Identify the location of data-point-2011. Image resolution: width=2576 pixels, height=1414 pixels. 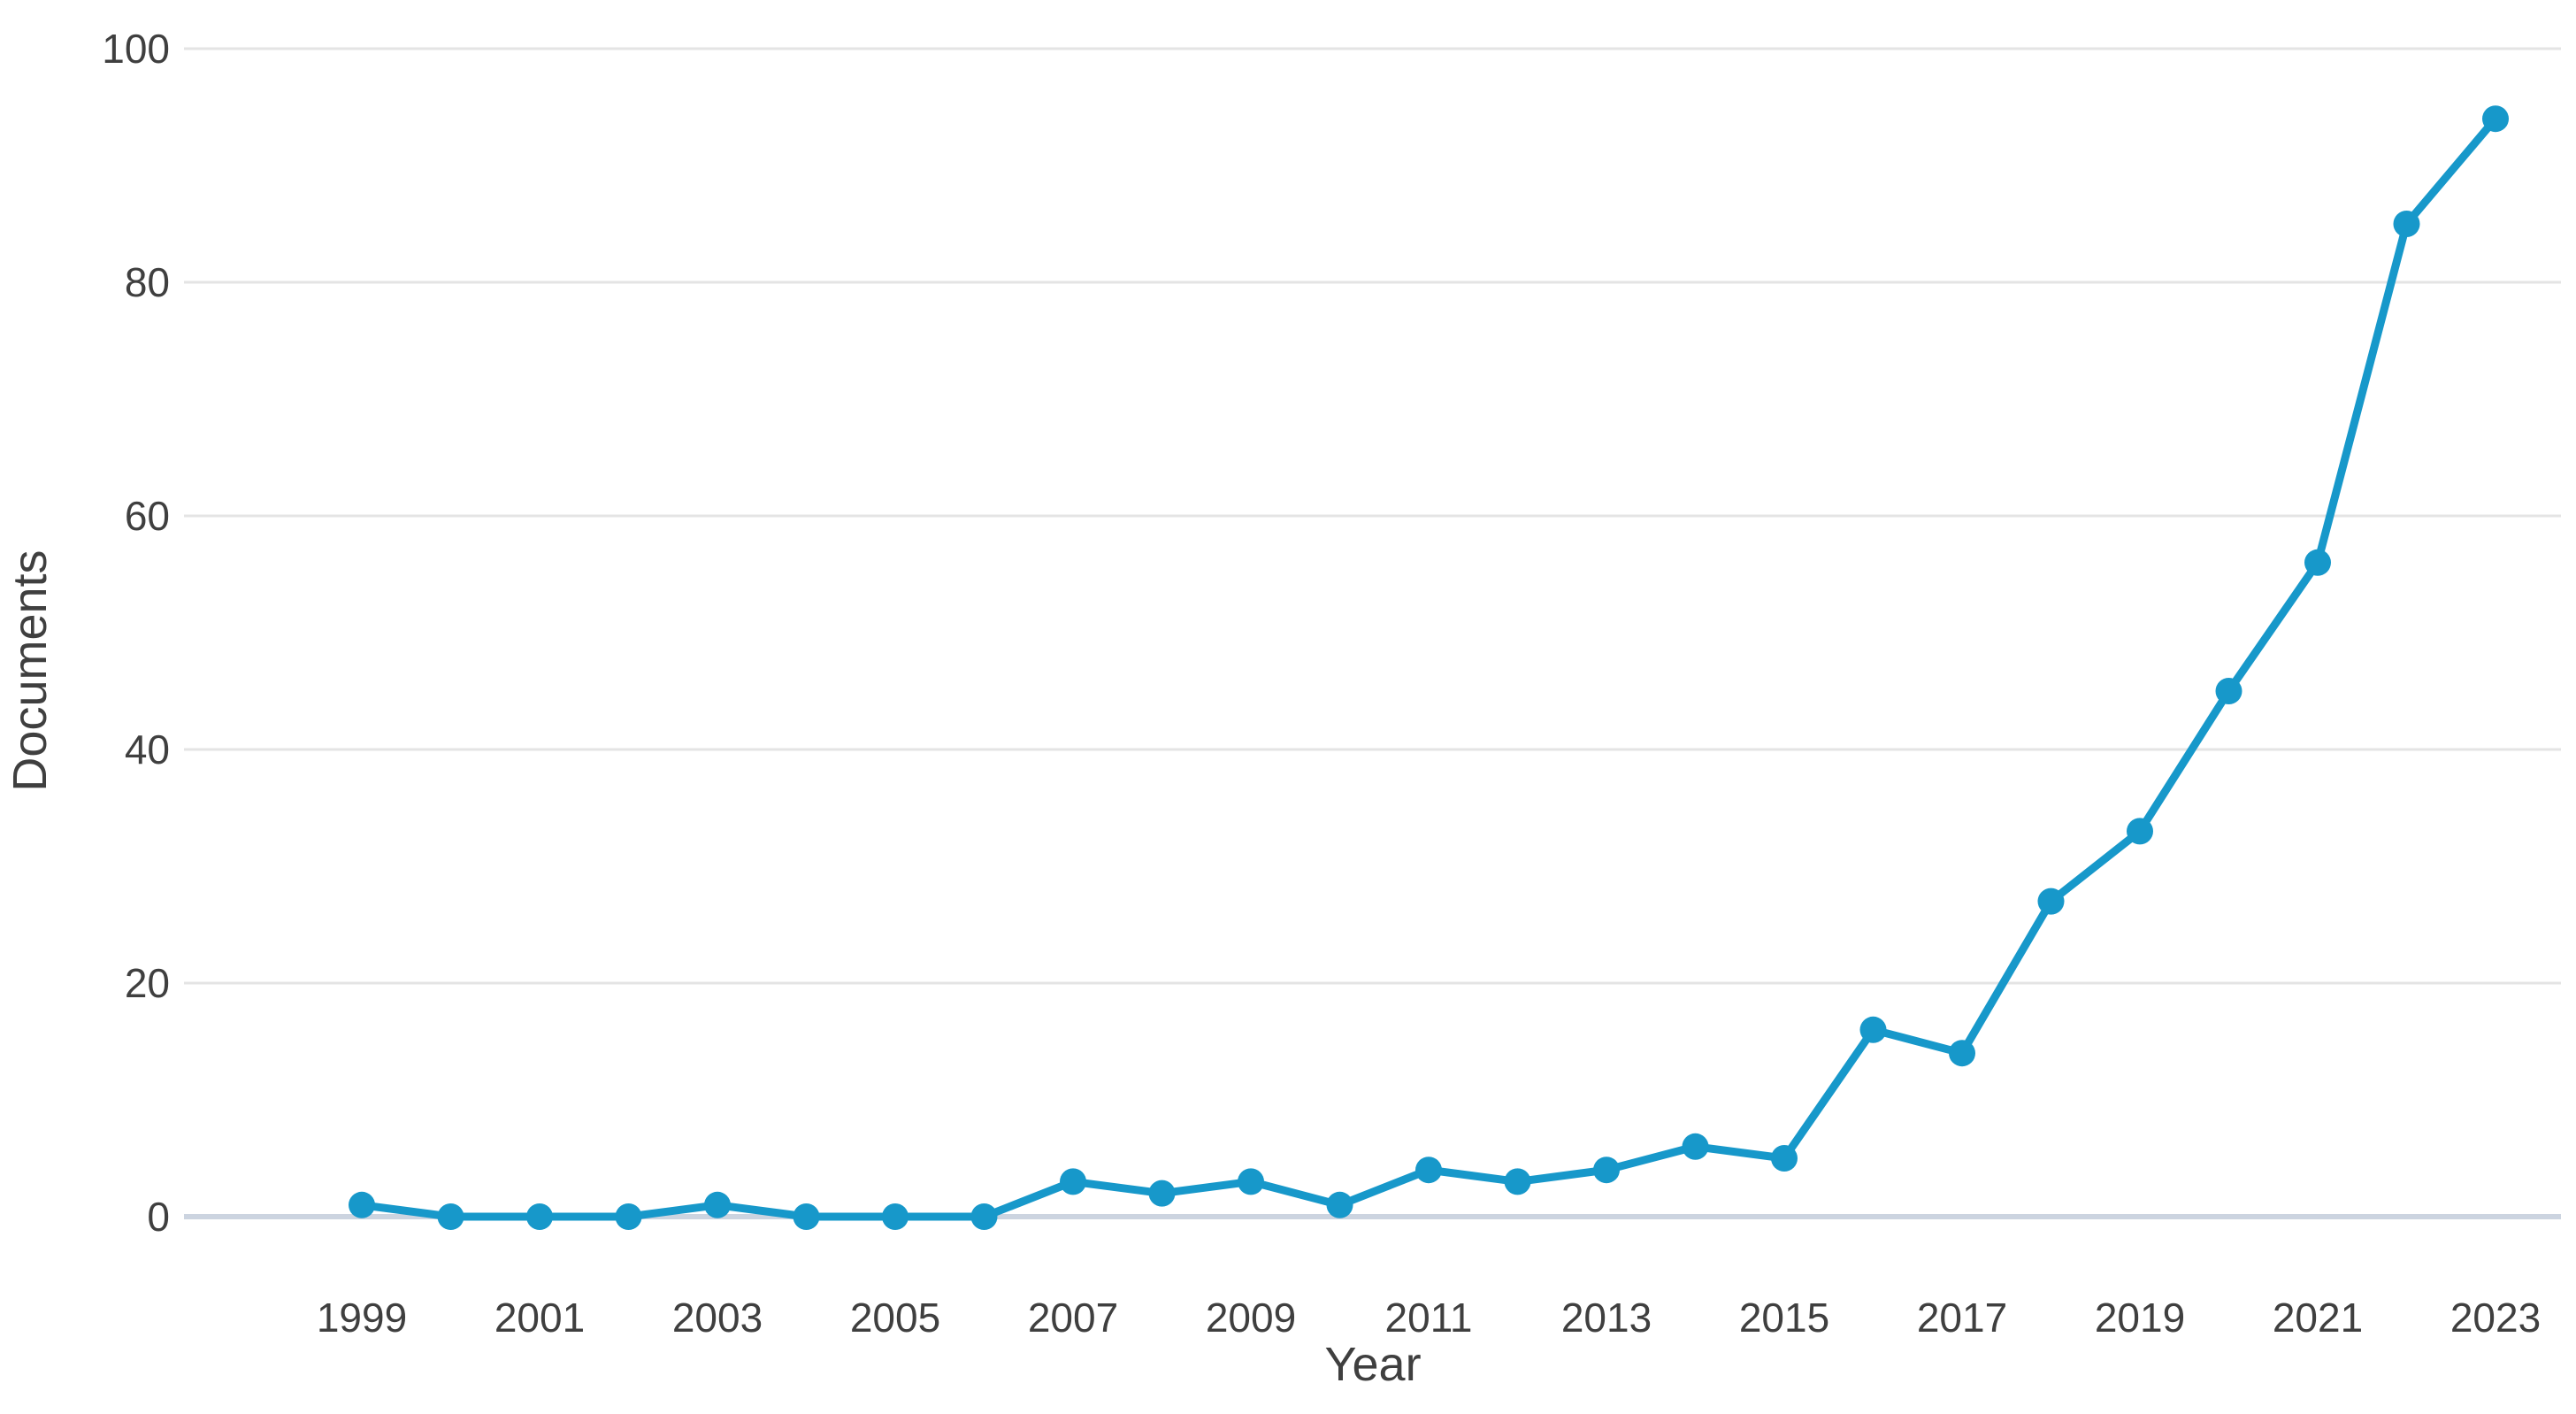
(1428, 1170).